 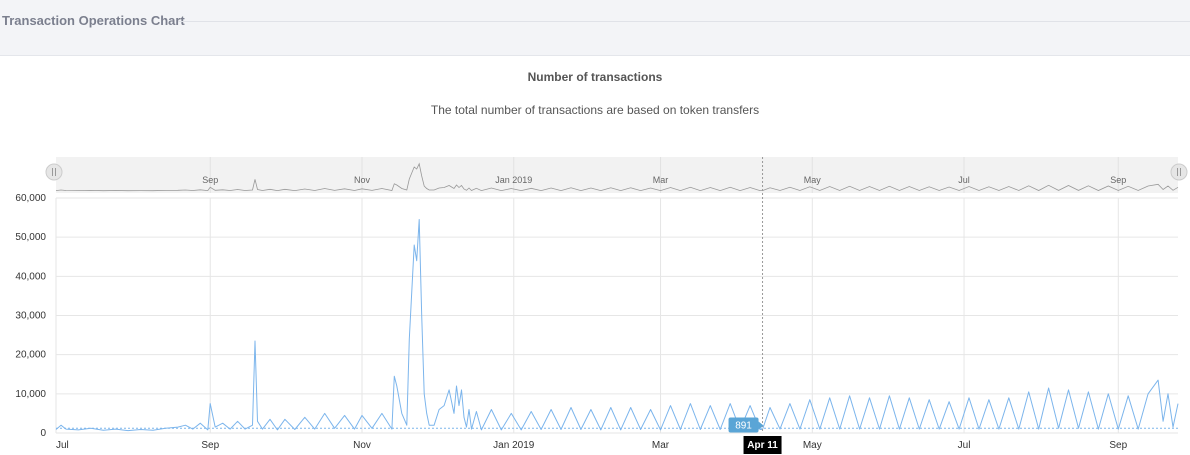 I want to click on panel-divider, so click(x=684, y=21).